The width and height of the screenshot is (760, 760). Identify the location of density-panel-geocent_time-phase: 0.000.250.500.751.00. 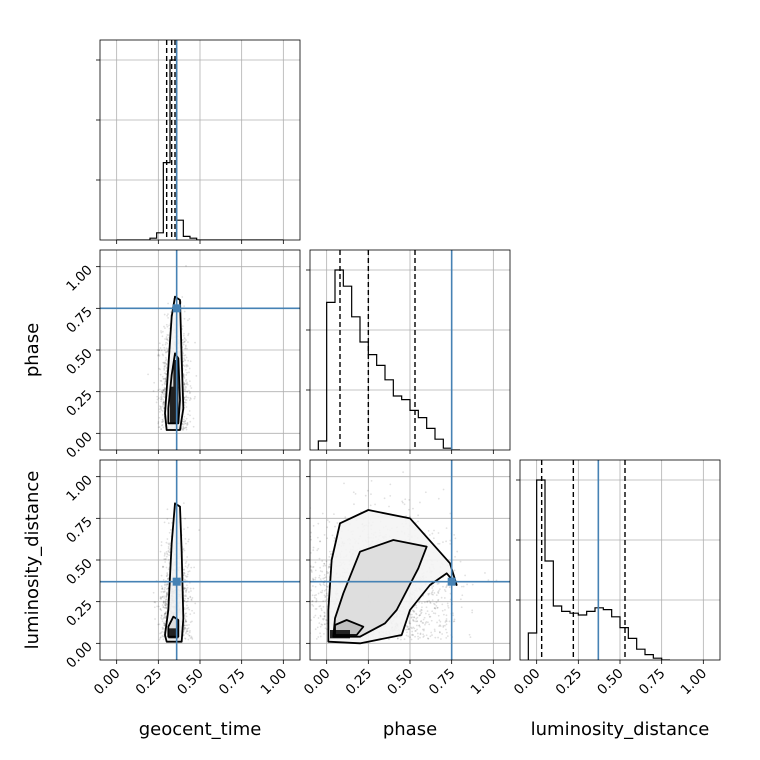
(182, 355).